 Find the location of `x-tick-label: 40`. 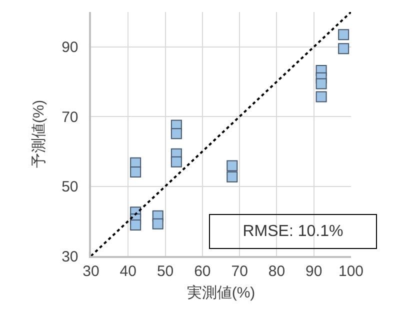

x-tick-label: 40 is located at coordinates (128, 271).